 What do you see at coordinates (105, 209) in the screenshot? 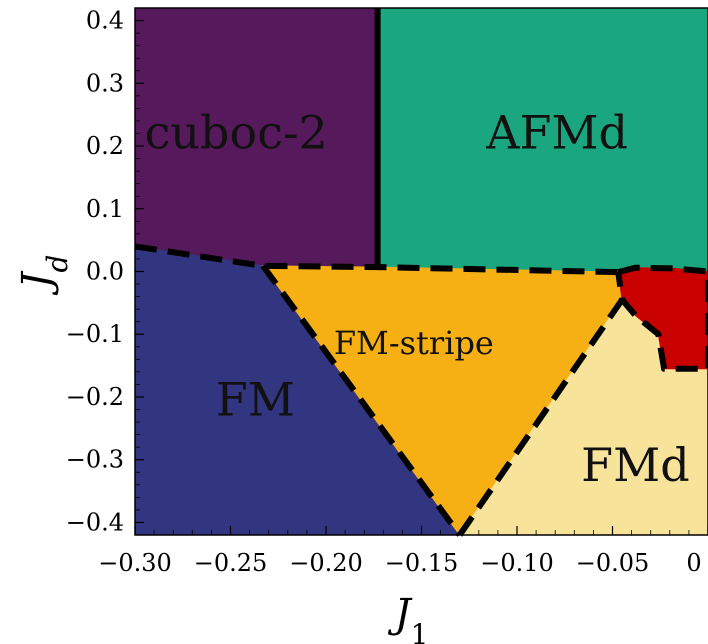
I see `y-tick-label: 0.1` at bounding box center [105, 209].